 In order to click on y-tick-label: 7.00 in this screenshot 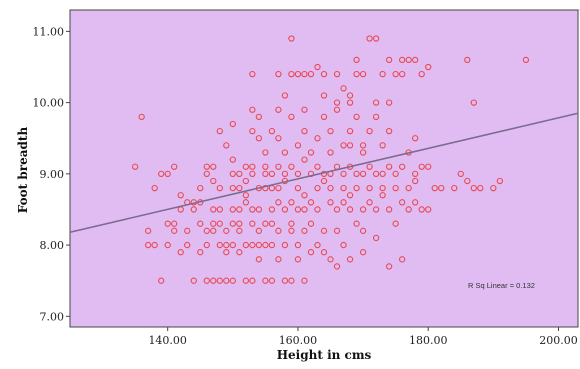, I will do `click(52, 316)`.